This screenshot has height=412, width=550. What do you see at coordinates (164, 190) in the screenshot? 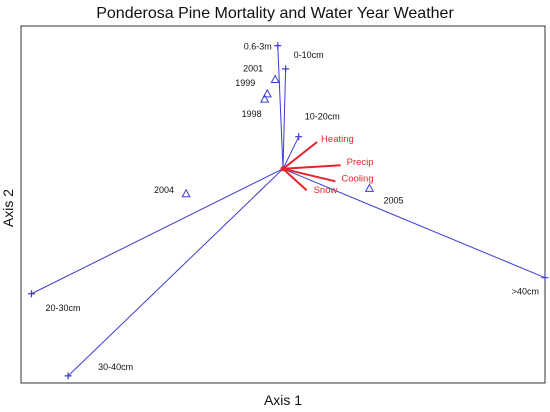
I see `year-label: 2004` at bounding box center [164, 190].